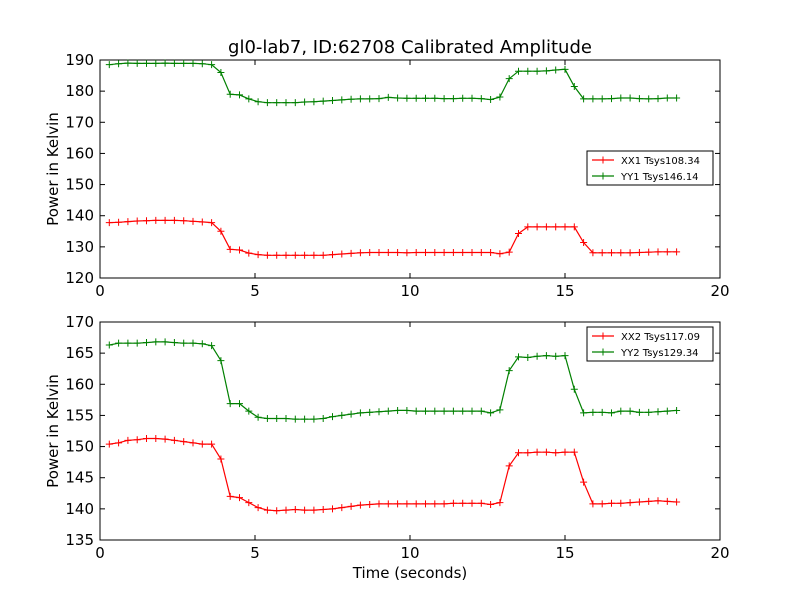 This screenshot has width=800, height=600. What do you see at coordinates (79, 91) in the screenshot?
I see `y-tick-label: 180` at bounding box center [79, 91].